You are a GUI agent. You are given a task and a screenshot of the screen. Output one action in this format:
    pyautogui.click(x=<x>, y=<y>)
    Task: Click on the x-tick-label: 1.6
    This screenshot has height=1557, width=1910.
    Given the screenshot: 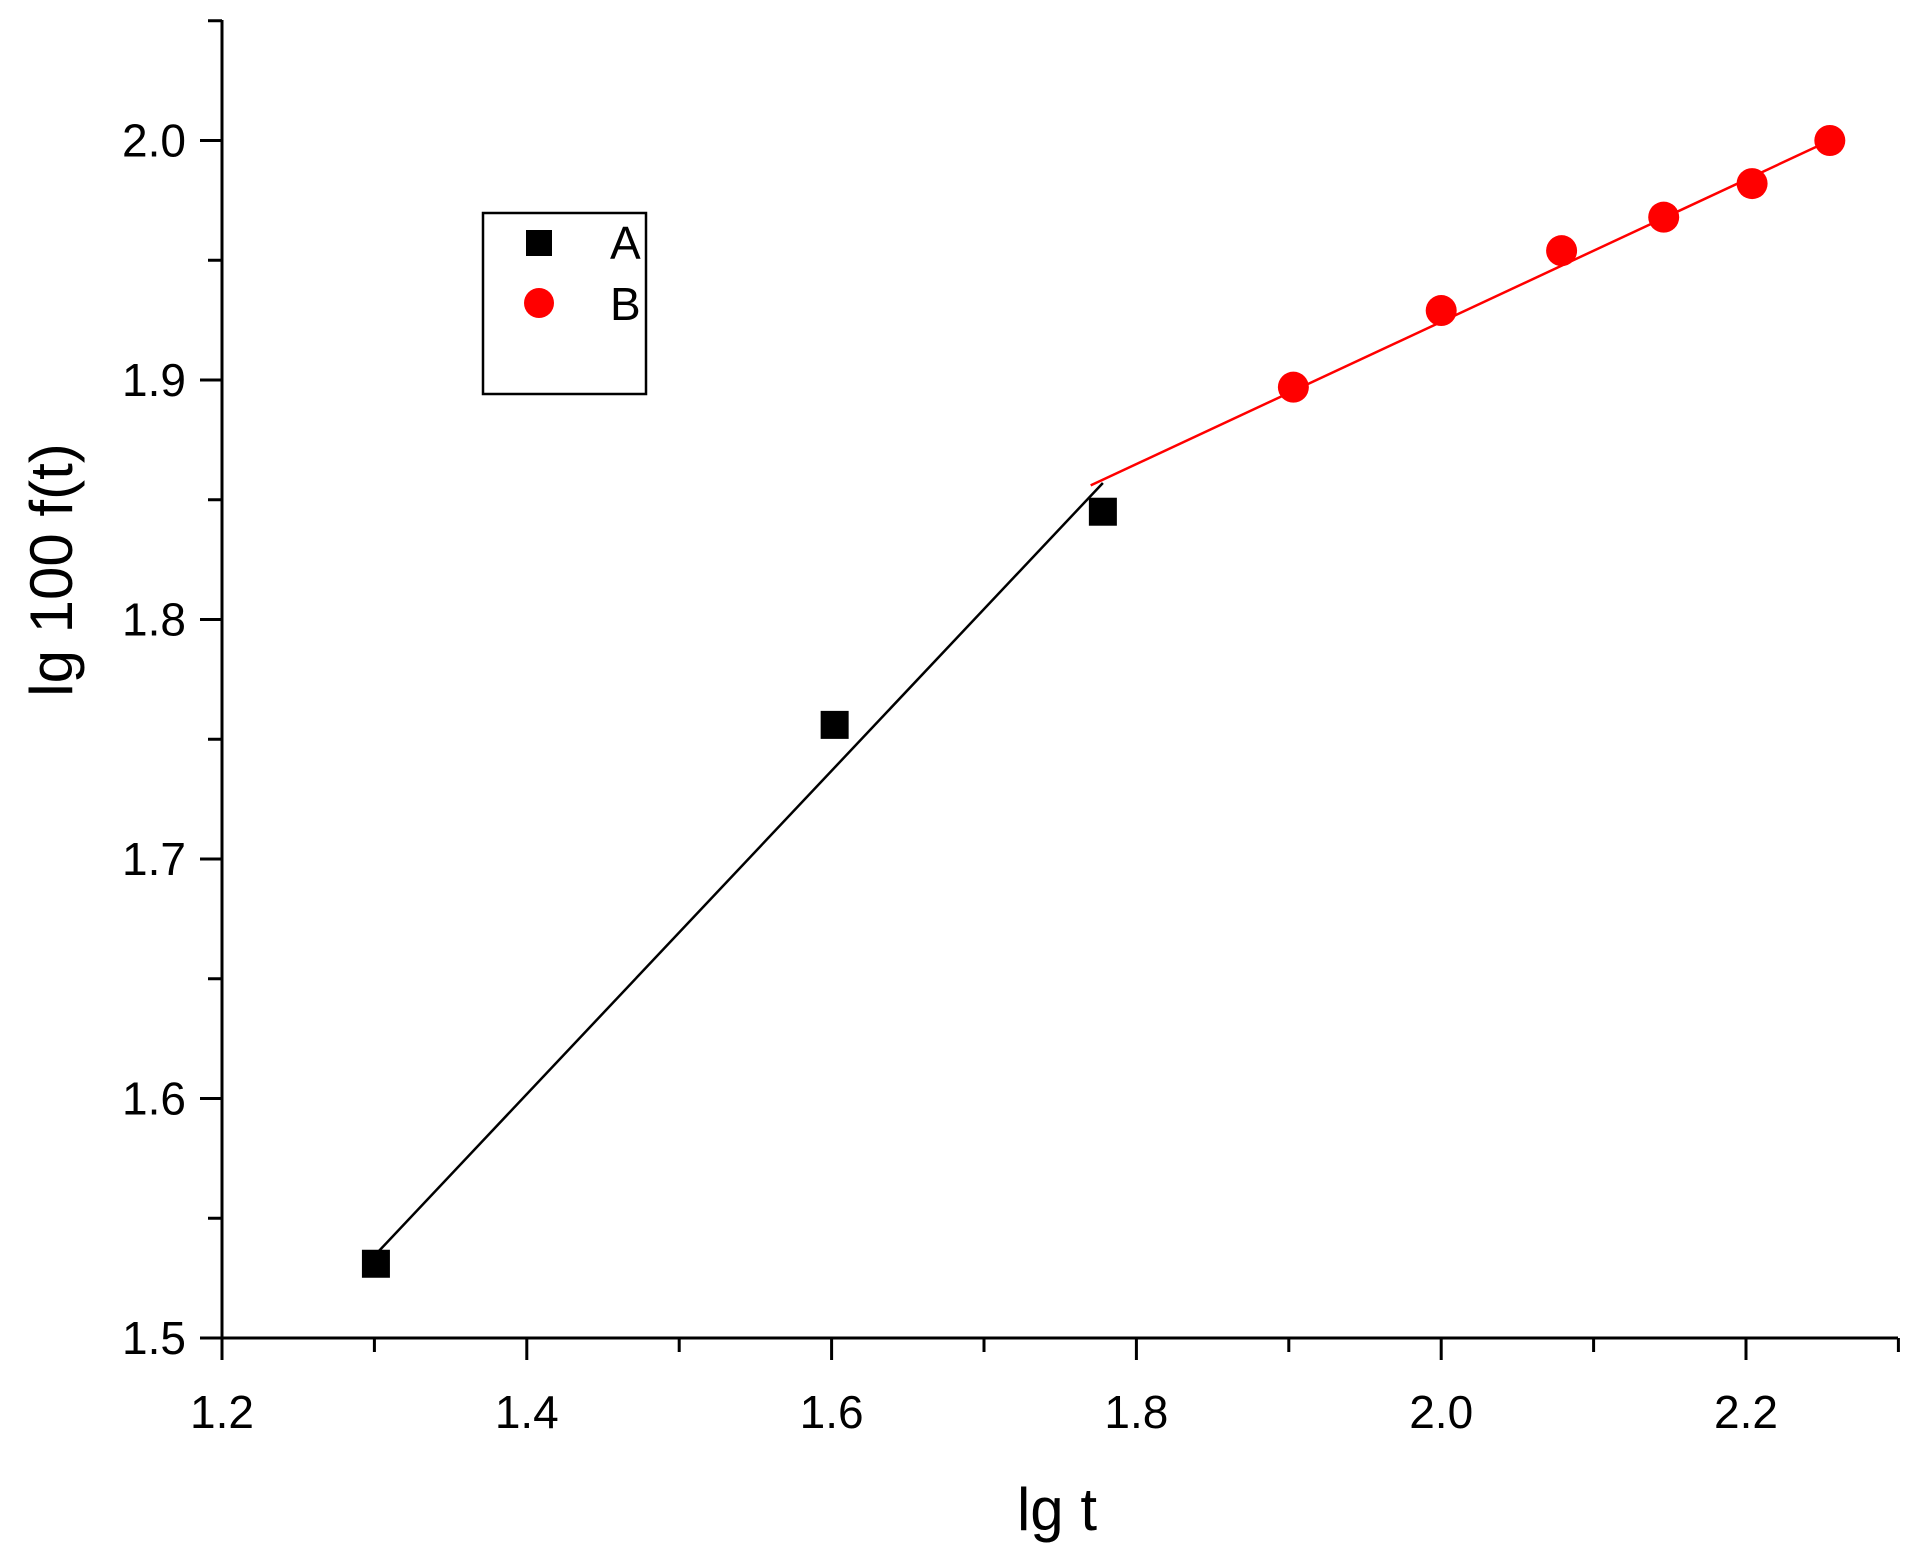 What is the action you would take?
    pyautogui.click(x=832, y=1412)
    